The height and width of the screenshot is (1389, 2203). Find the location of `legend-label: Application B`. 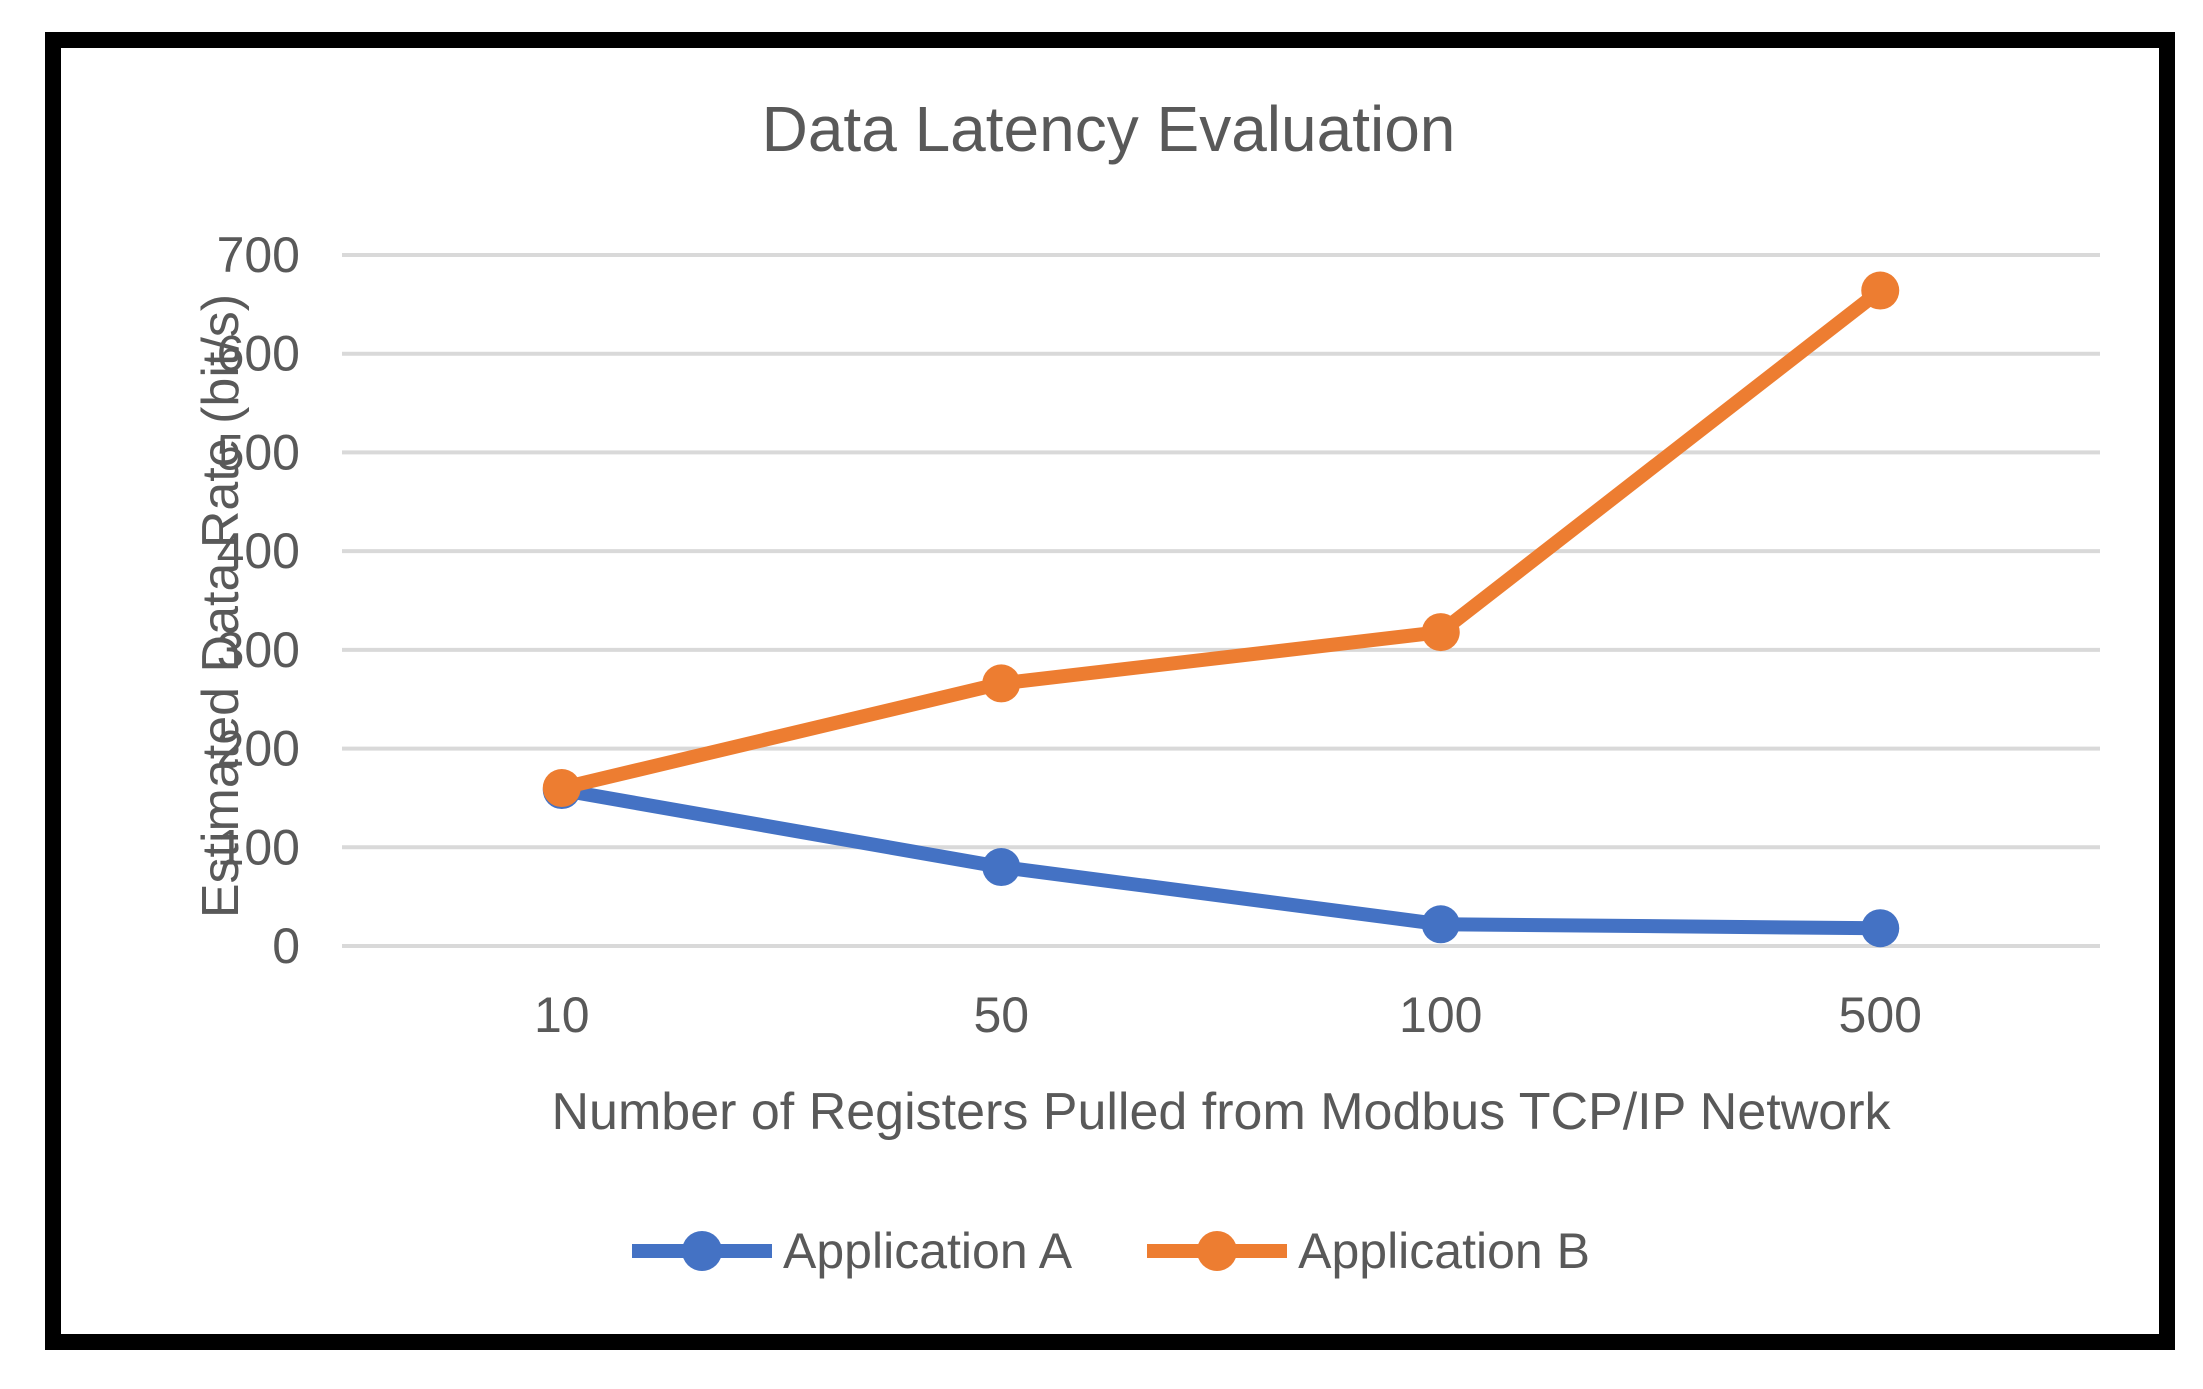

legend-label: Application B is located at coordinates (1444, 1251).